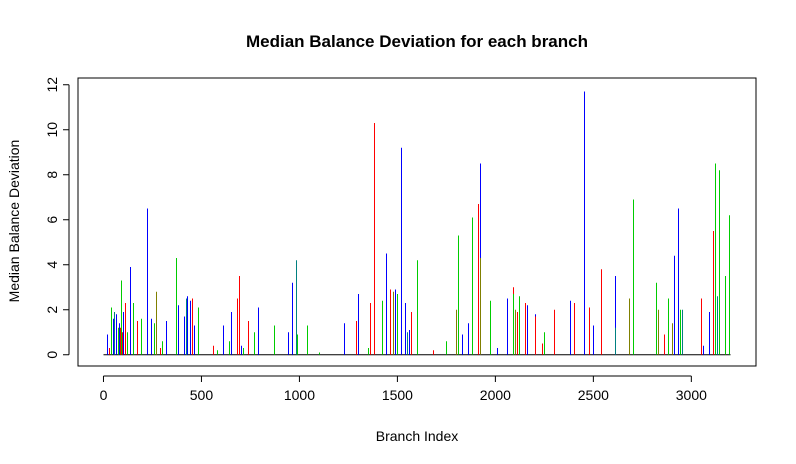 Image resolution: width=796 pixels, height=464 pixels. Describe the element at coordinates (52, 310) in the screenshot. I see `y-tick-label-1: 2` at that location.